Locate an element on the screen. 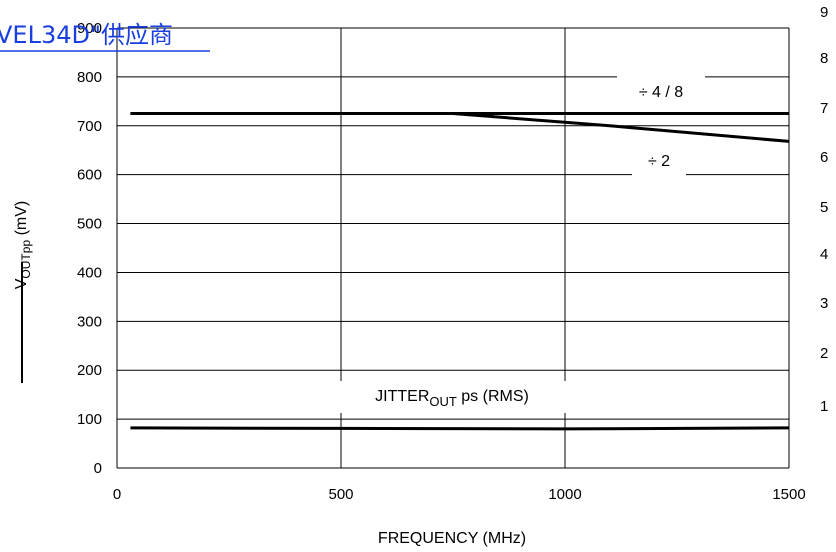 The height and width of the screenshot is (552, 836). watermark-link: VEL34D"供应商 is located at coordinates (105, 36).